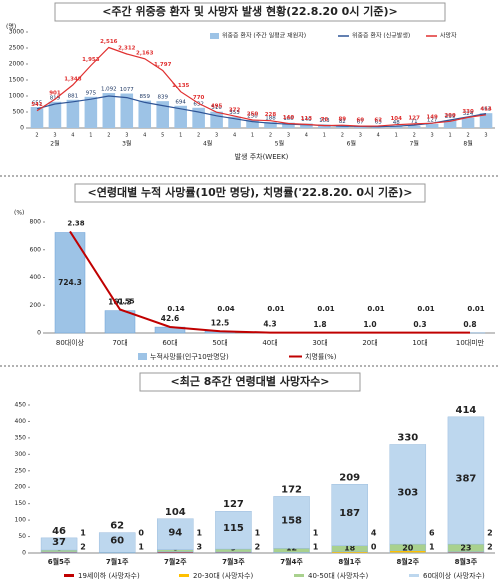 This screenshot has width=500, height=583. What do you see at coordinates (198, 104) in the screenshot?
I see `bar-label: 632` at bounding box center [198, 104].